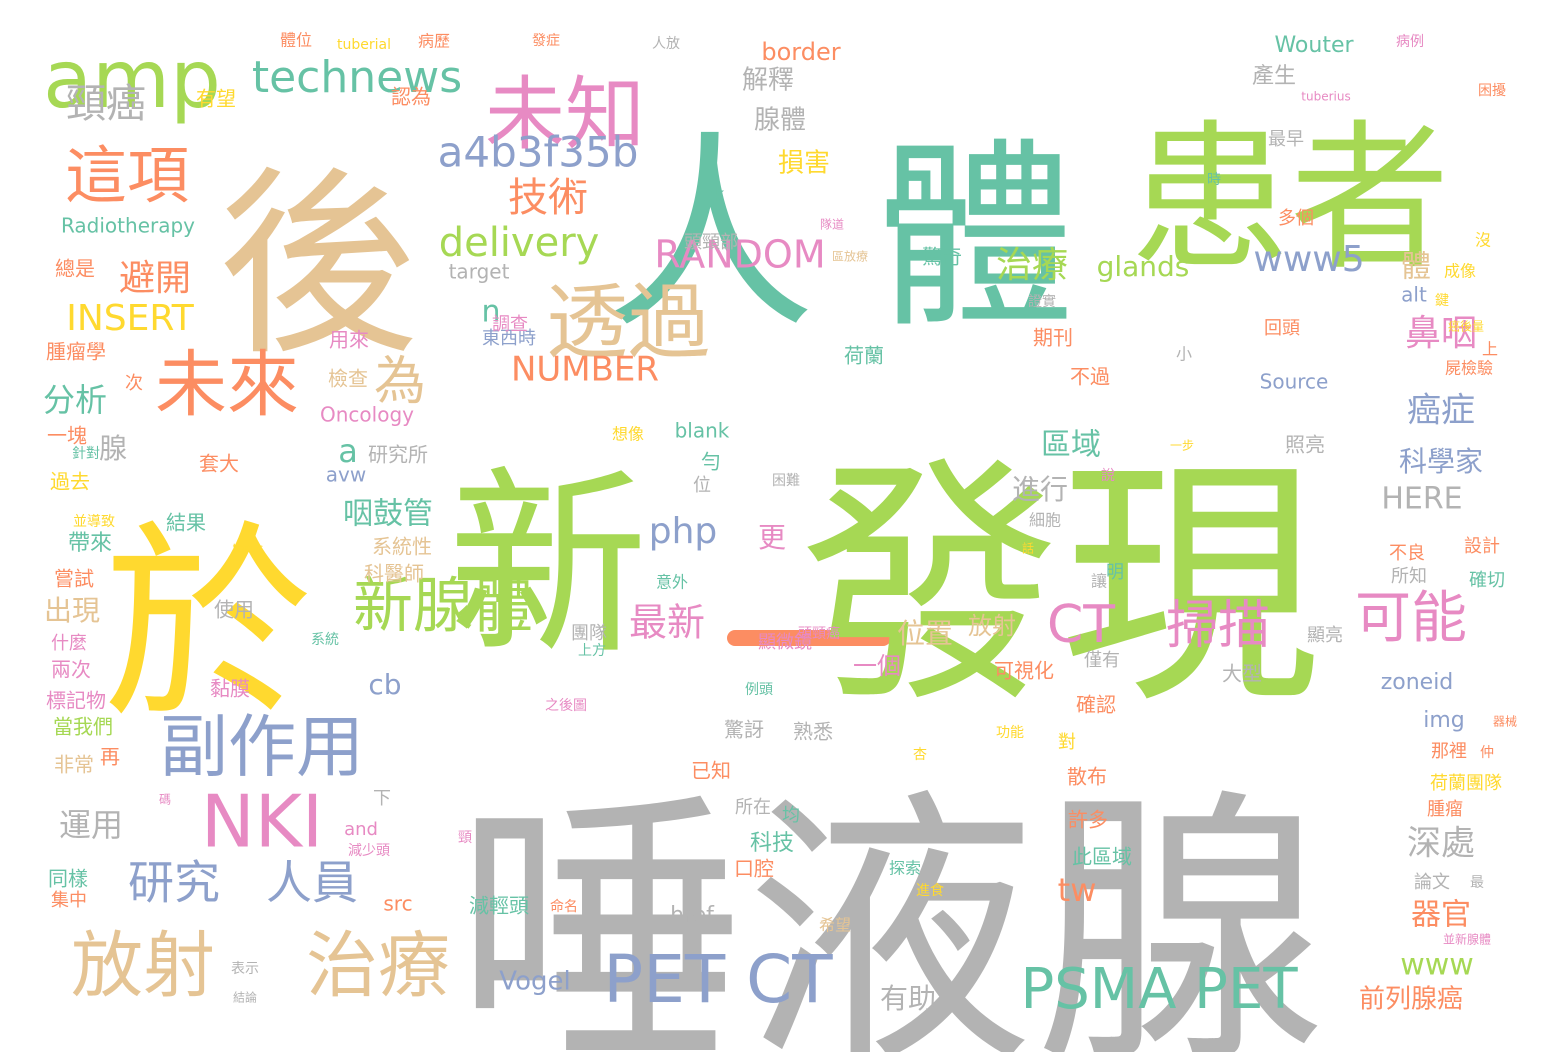 This screenshot has height=1052, width=1548. I want to click on cloud-word: 當我們, so click(83, 727).